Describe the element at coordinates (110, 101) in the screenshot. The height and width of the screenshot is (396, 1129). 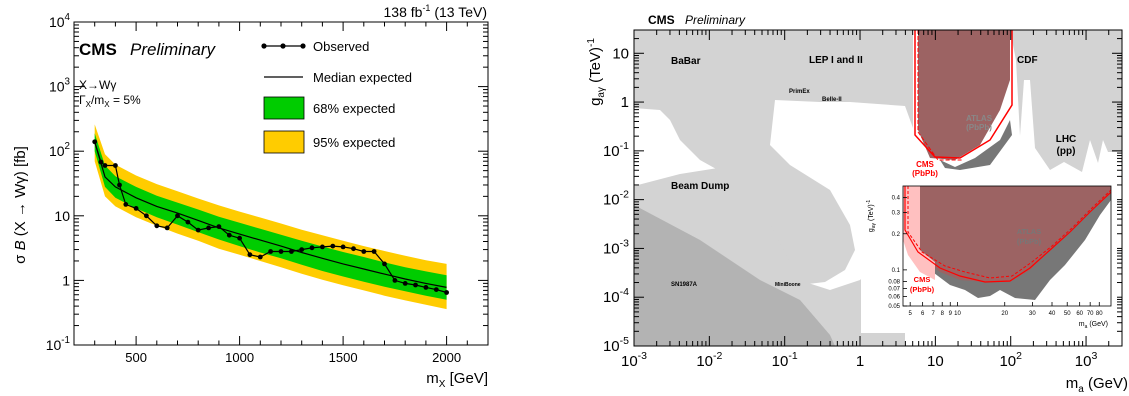
I see `width-label: ΓX/mX = 5%` at that location.